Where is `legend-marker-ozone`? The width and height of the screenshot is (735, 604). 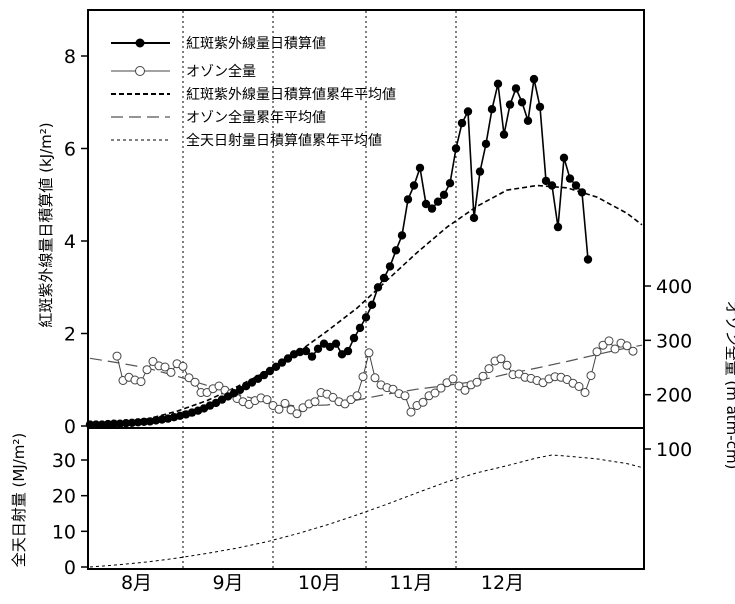
legend-marker-ozone is located at coordinates (140, 71).